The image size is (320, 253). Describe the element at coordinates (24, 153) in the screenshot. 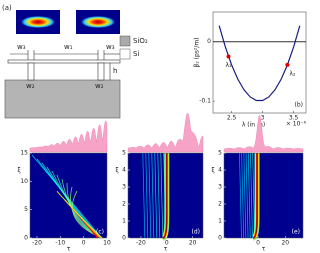

I see `y-tick-label: 15` at that location.